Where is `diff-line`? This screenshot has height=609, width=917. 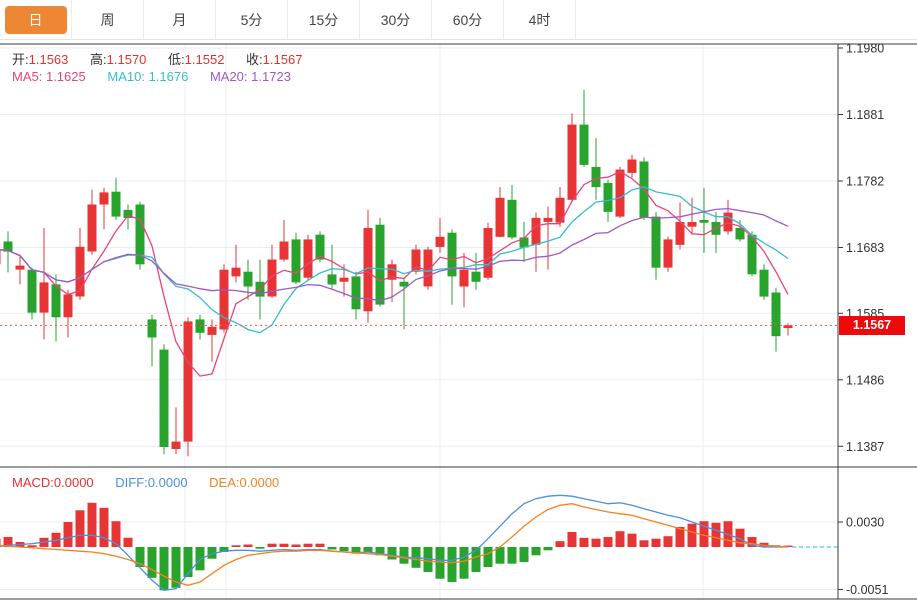 diff-line is located at coordinates (394, 542).